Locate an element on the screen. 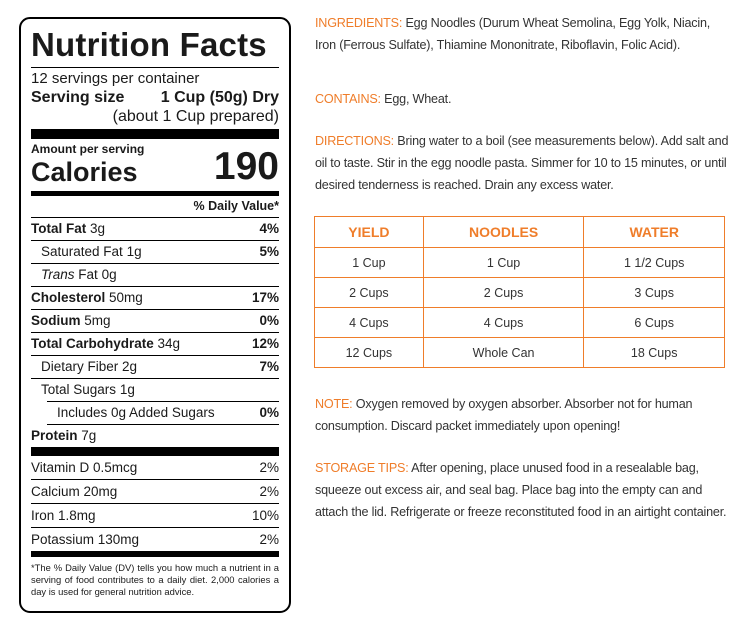 This screenshot has width=751, height=633. contains-label: CONTAINS: is located at coordinates (348, 99).